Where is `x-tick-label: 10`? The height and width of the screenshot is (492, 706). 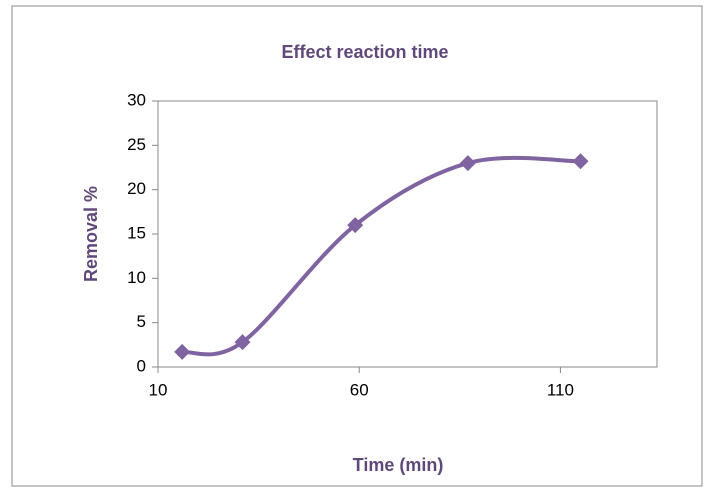
x-tick-label: 10 is located at coordinates (158, 389).